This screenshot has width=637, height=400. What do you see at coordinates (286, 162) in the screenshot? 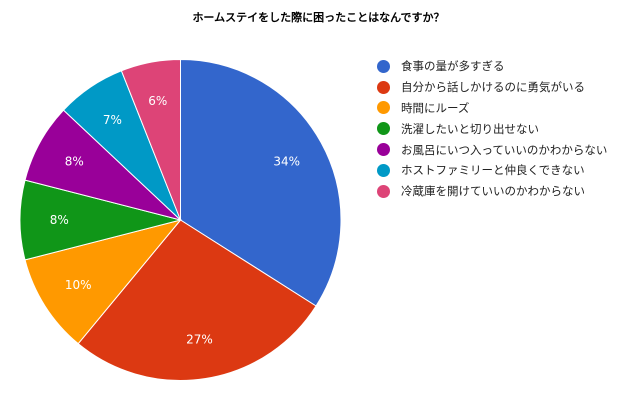
I see `slice-percent-label: 34%` at bounding box center [286, 162].